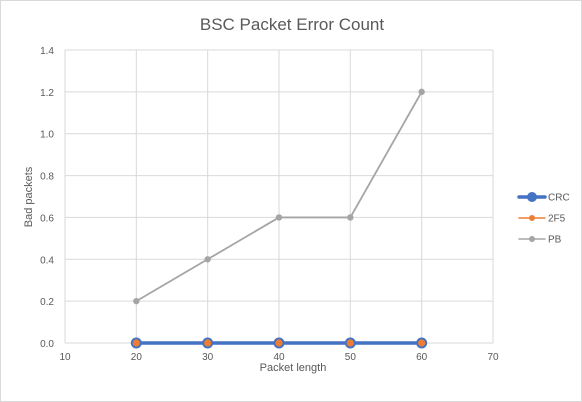 Image resolution: width=582 pixels, height=402 pixels. I want to click on x-tick-label: 40, so click(279, 357).